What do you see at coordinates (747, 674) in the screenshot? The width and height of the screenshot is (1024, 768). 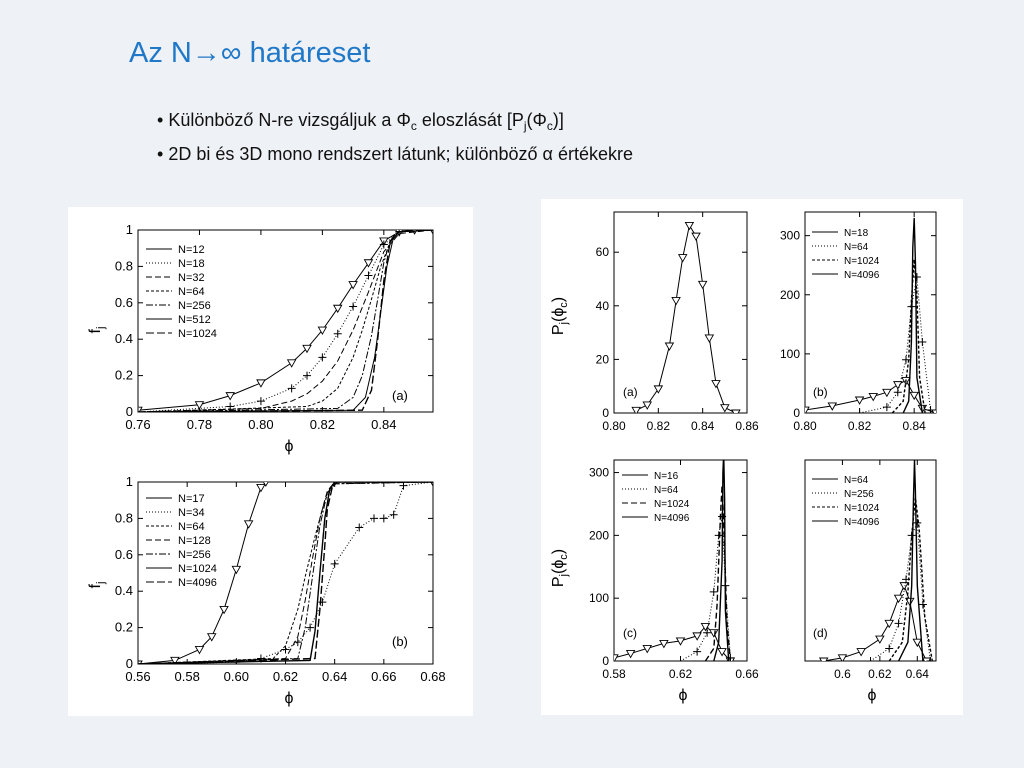 I see `x-tick-label: 0.66` at bounding box center [747, 674].